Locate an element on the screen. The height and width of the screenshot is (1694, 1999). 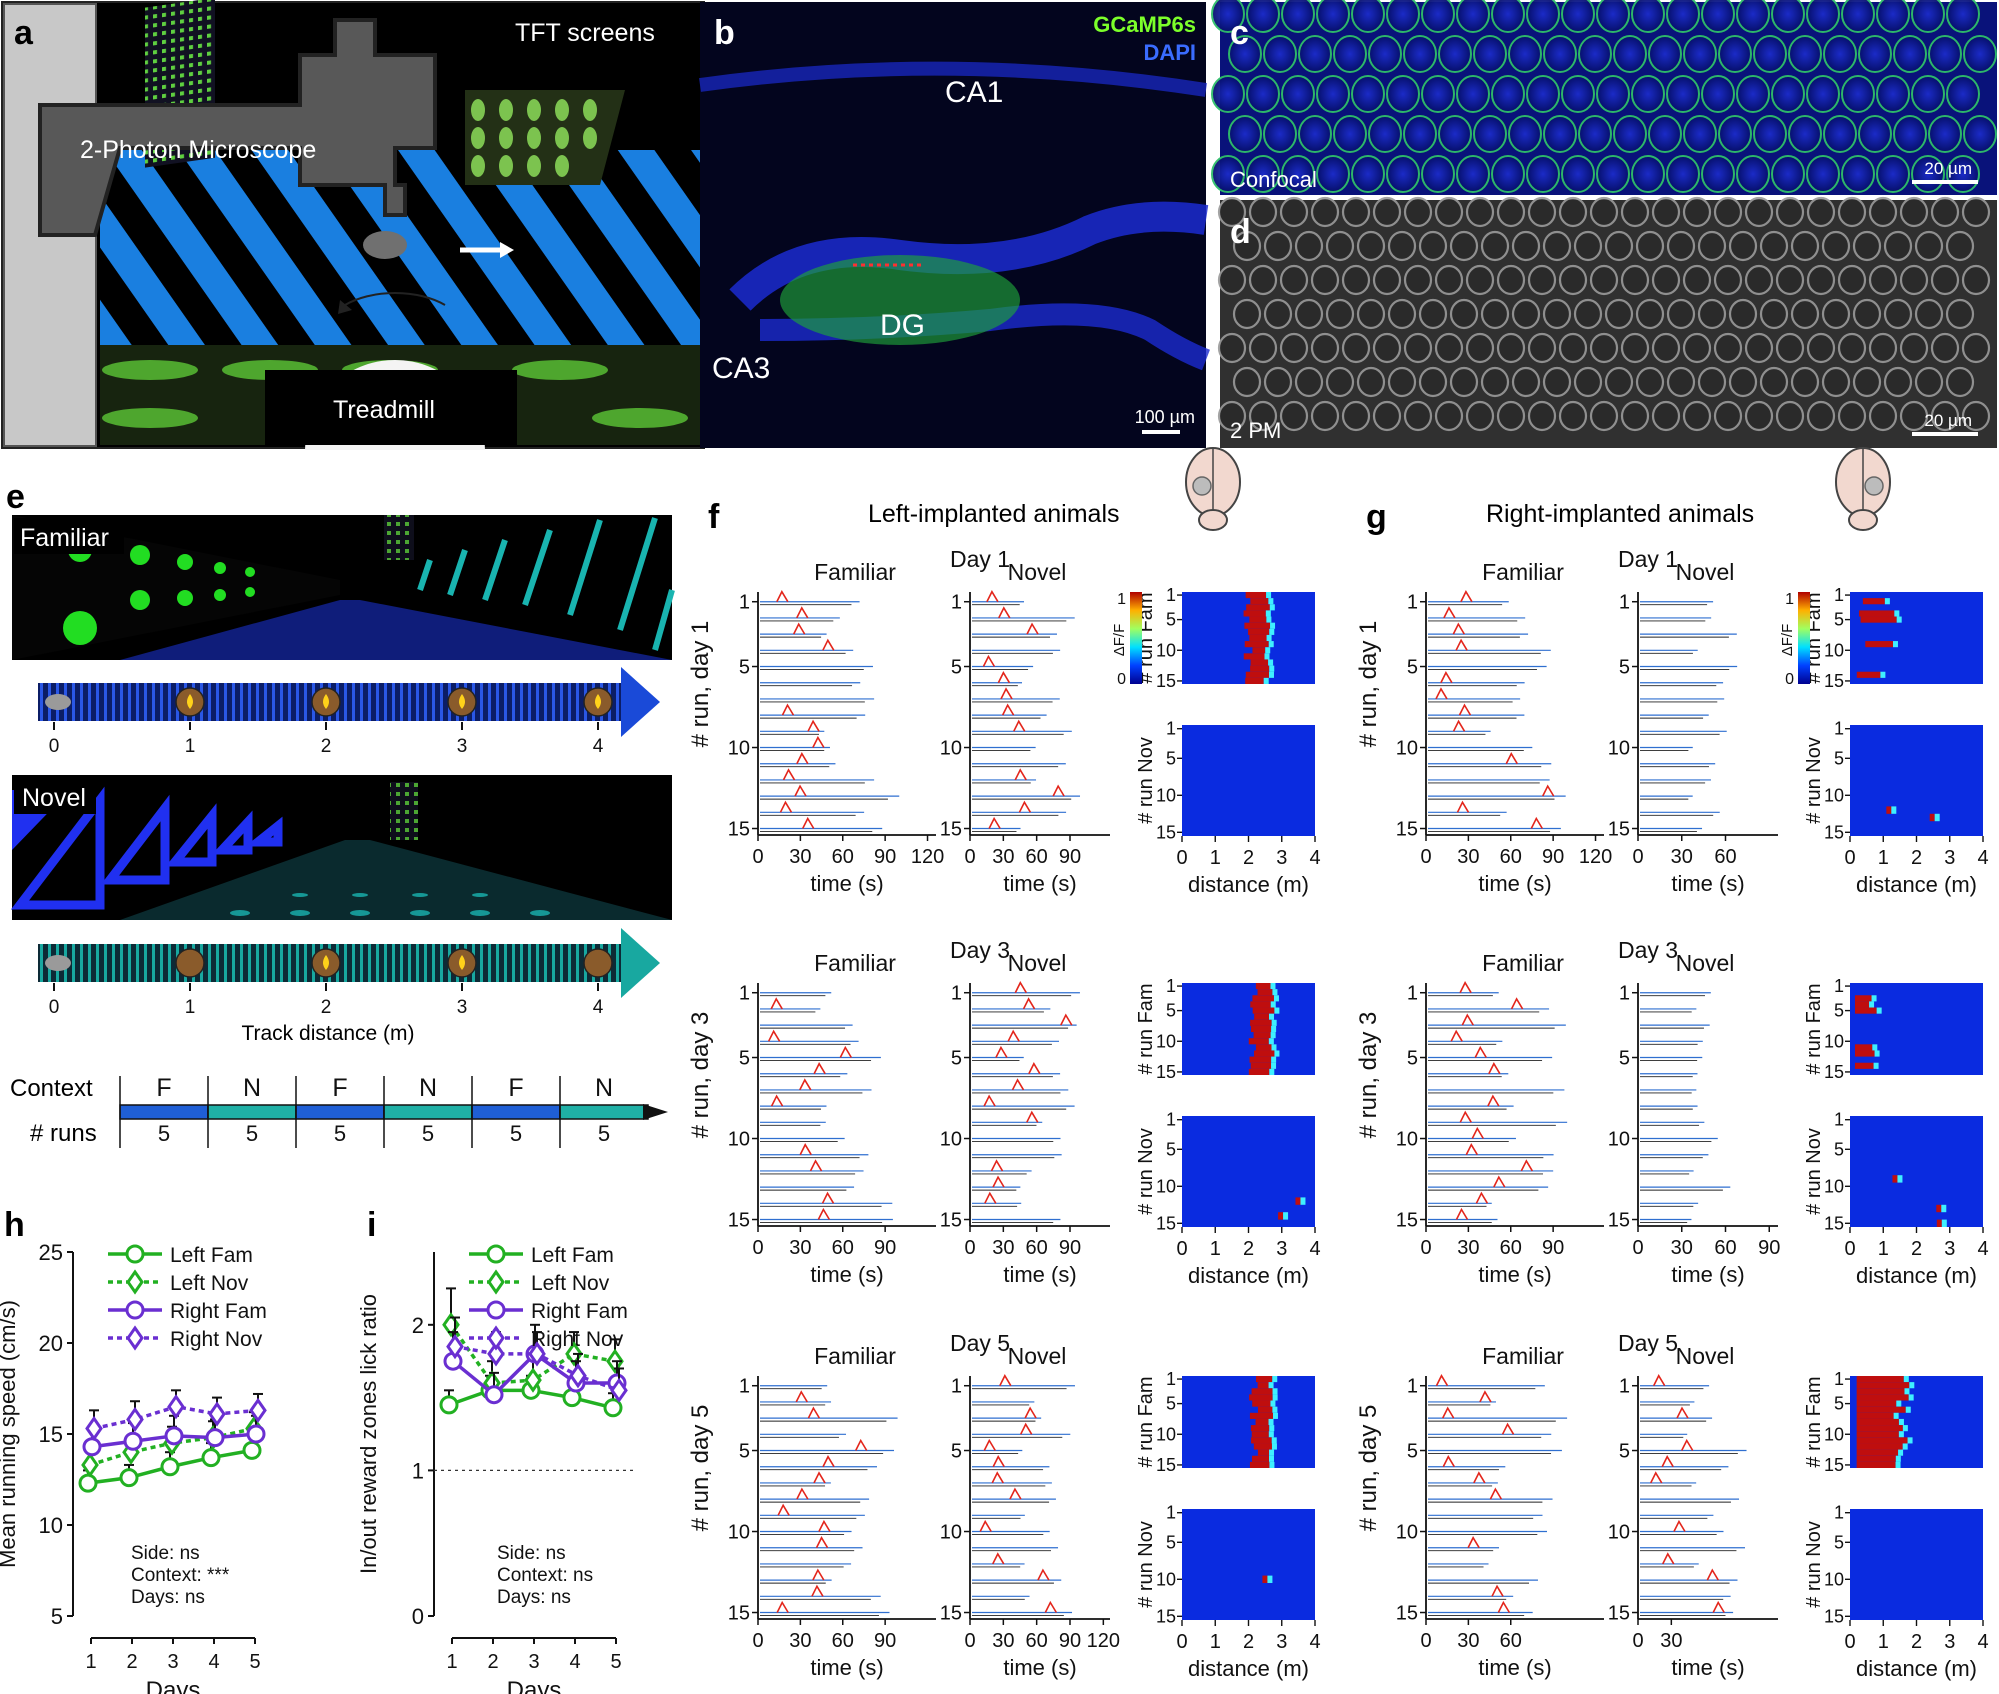
two-photon-cells is located at coordinates (1604, 314).